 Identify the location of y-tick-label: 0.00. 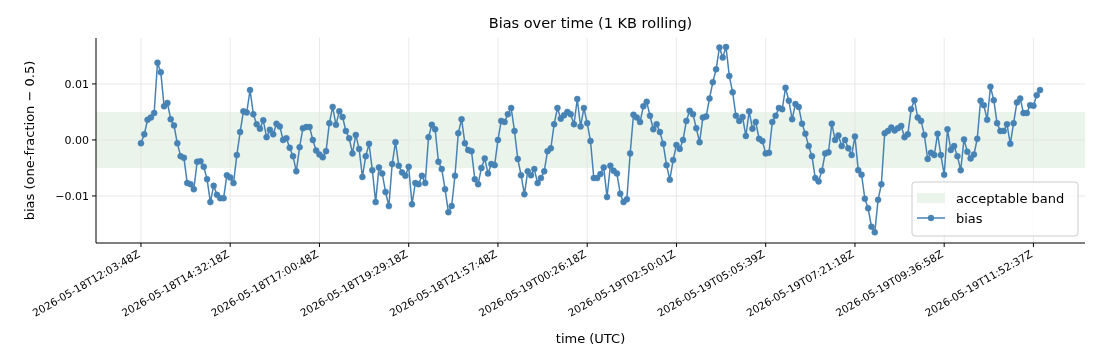
(76, 140).